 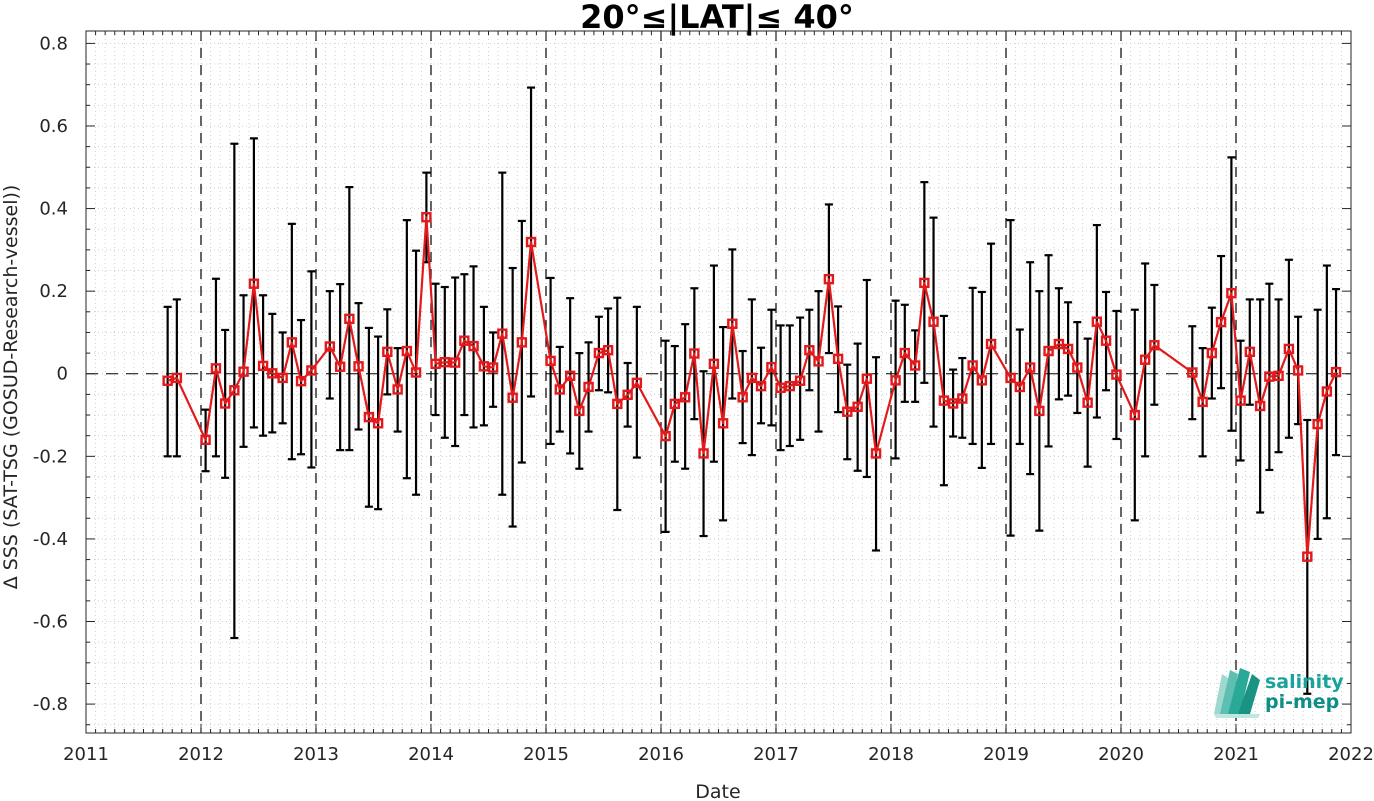 I want to click on y-tick-label: 0, so click(x=62, y=374).